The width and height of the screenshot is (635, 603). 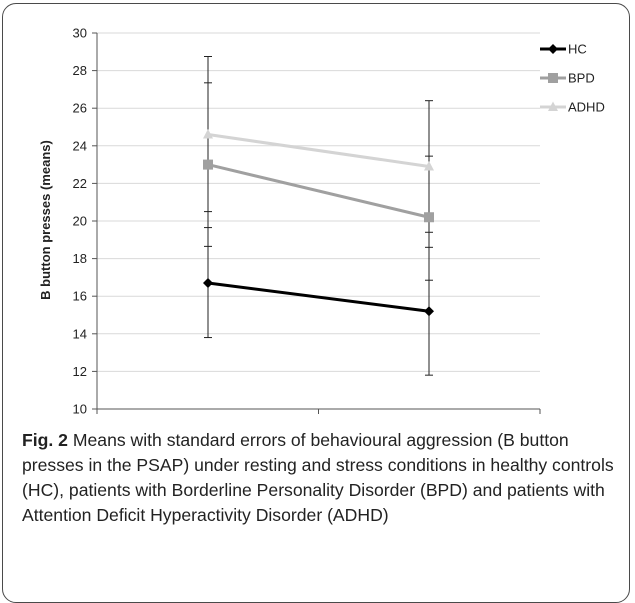 What do you see at coordinates (586, 107) in the screenshot?
I see `legend-label: ADHD` at bounding box center [586, 107].